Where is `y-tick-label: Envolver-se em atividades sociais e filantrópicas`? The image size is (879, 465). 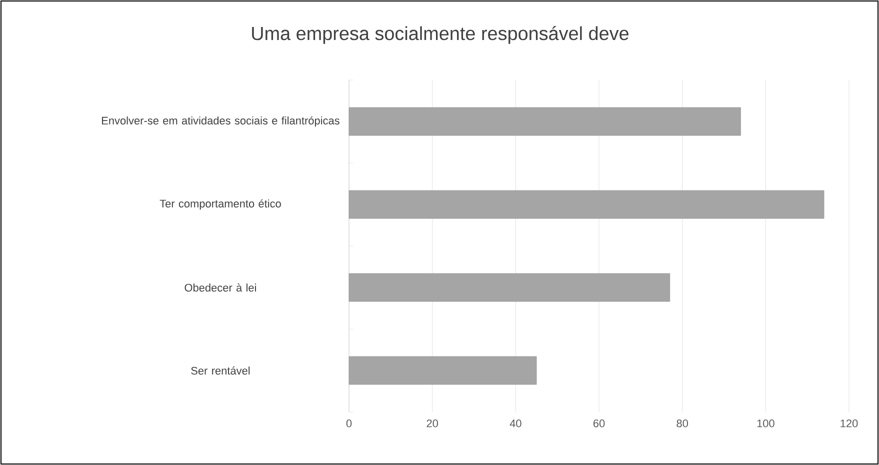 y-tick-label: Envolver-se em atividades sociais e filantrópicas is located at coordinates (221, 121).